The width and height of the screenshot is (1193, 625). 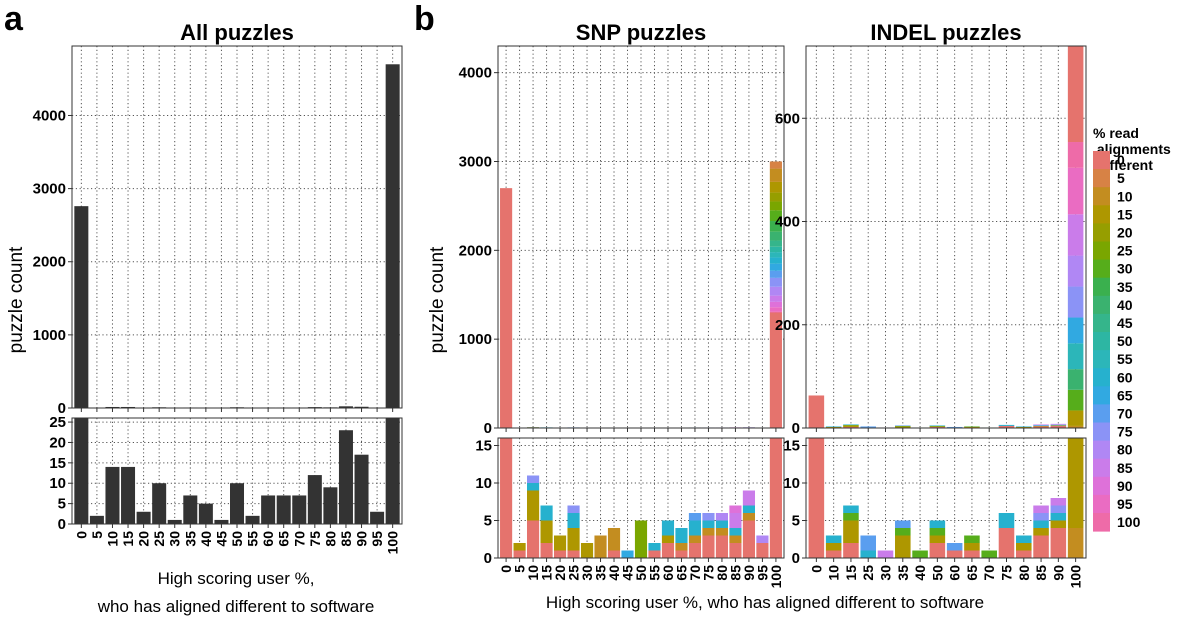 I want to click on x-tick-label: 50, so click(x=237, y=539).